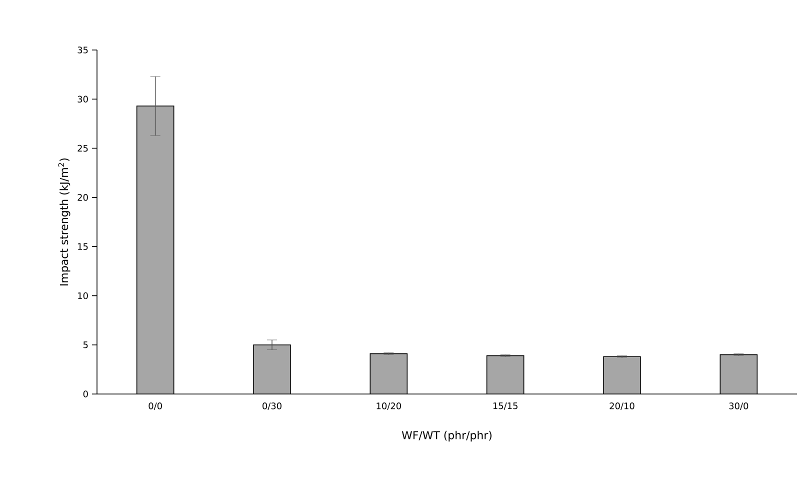  What do you see at coordinates (83, 148) in the screenshot?
I see `y-tick-label: 25` at bounding box center [83, 148].